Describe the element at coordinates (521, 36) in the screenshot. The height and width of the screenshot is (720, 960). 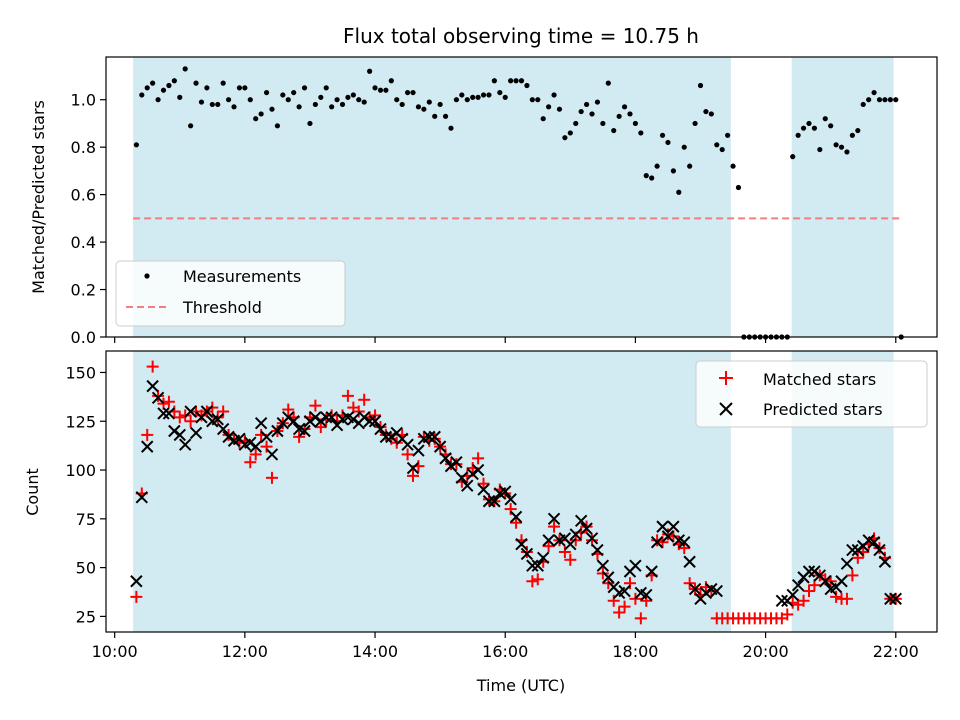
I see `chart-title: Flux total observing time = 10.75 h` at that location.